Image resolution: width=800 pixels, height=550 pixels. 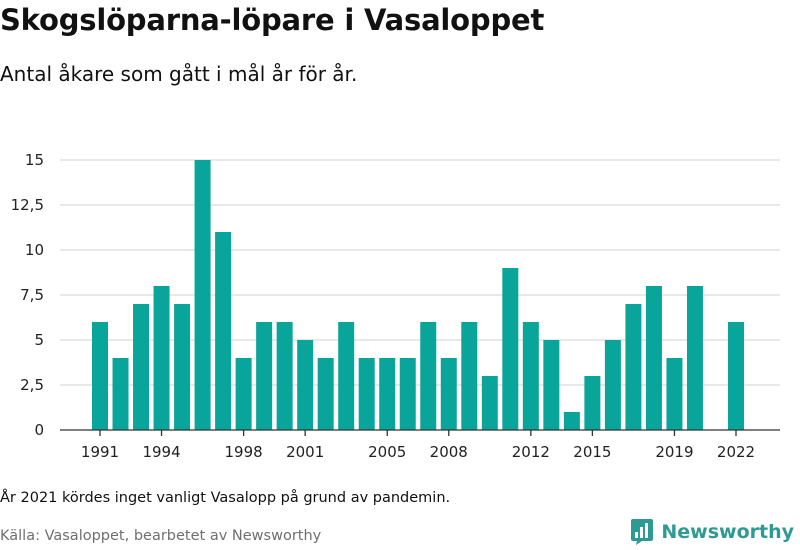 What do you see at coordinates (448, 394) in the screenshot?
I see `bar-2008` at bounding box center [448, 394].